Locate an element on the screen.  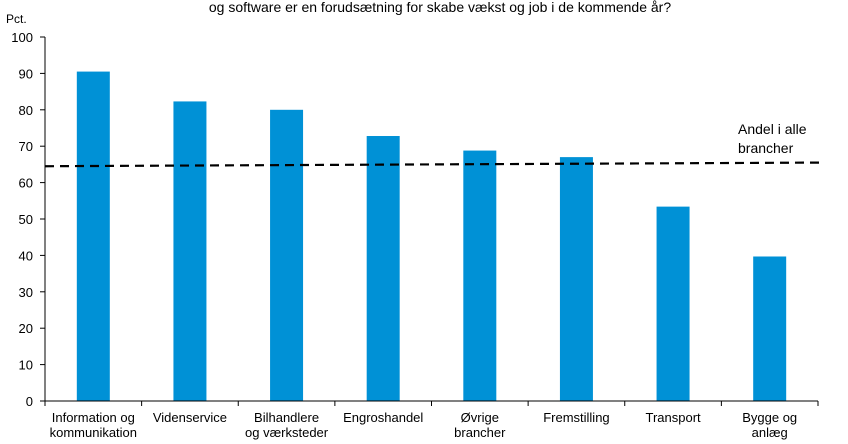
x-category-label-1: Videnservice is located at coordinates (190, 417).